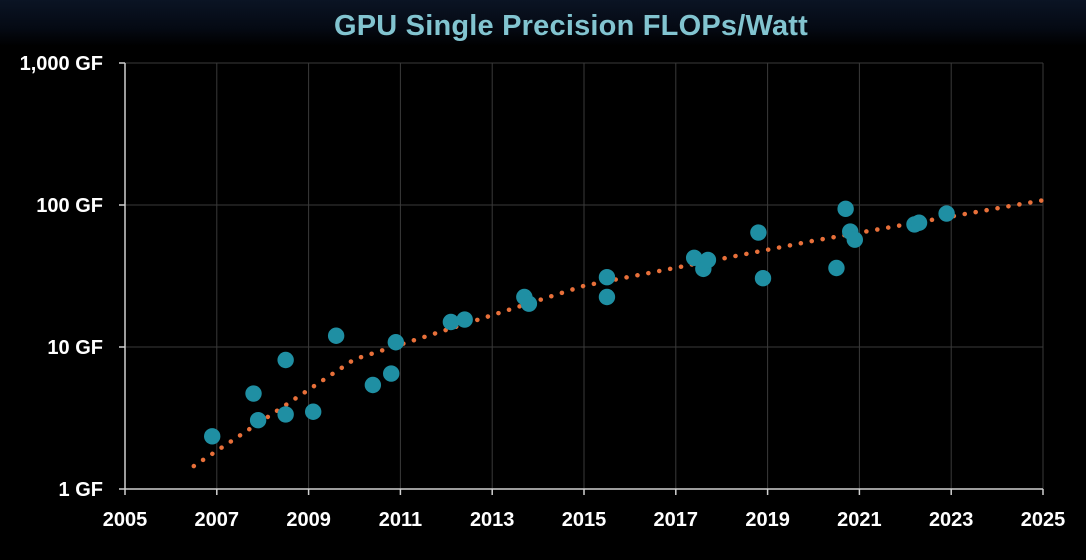 The image size is (1086, 560). I want to click on x-tick-label: 2019, so click(767, 520).